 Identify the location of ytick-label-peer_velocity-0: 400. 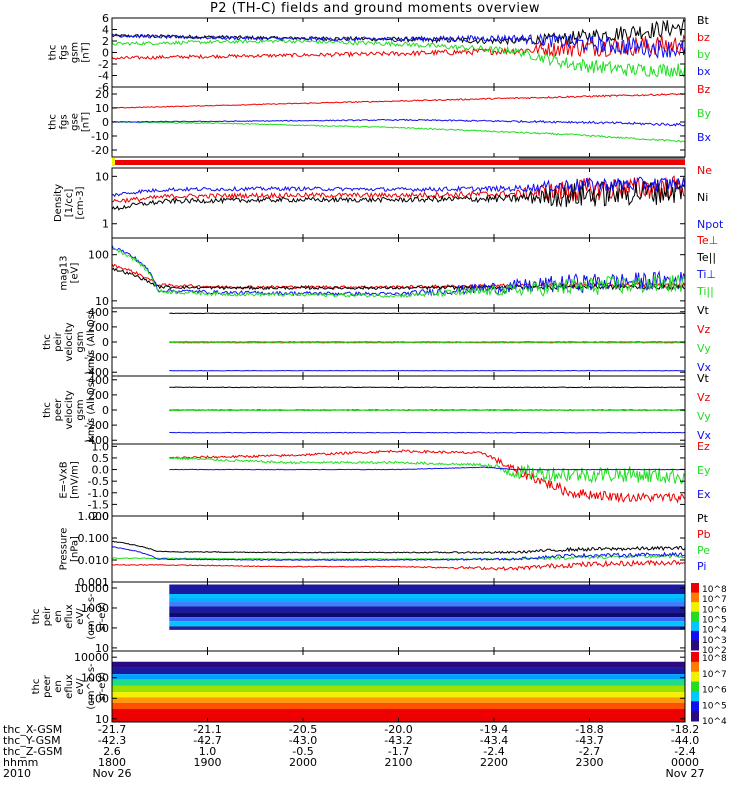
(98, 380).